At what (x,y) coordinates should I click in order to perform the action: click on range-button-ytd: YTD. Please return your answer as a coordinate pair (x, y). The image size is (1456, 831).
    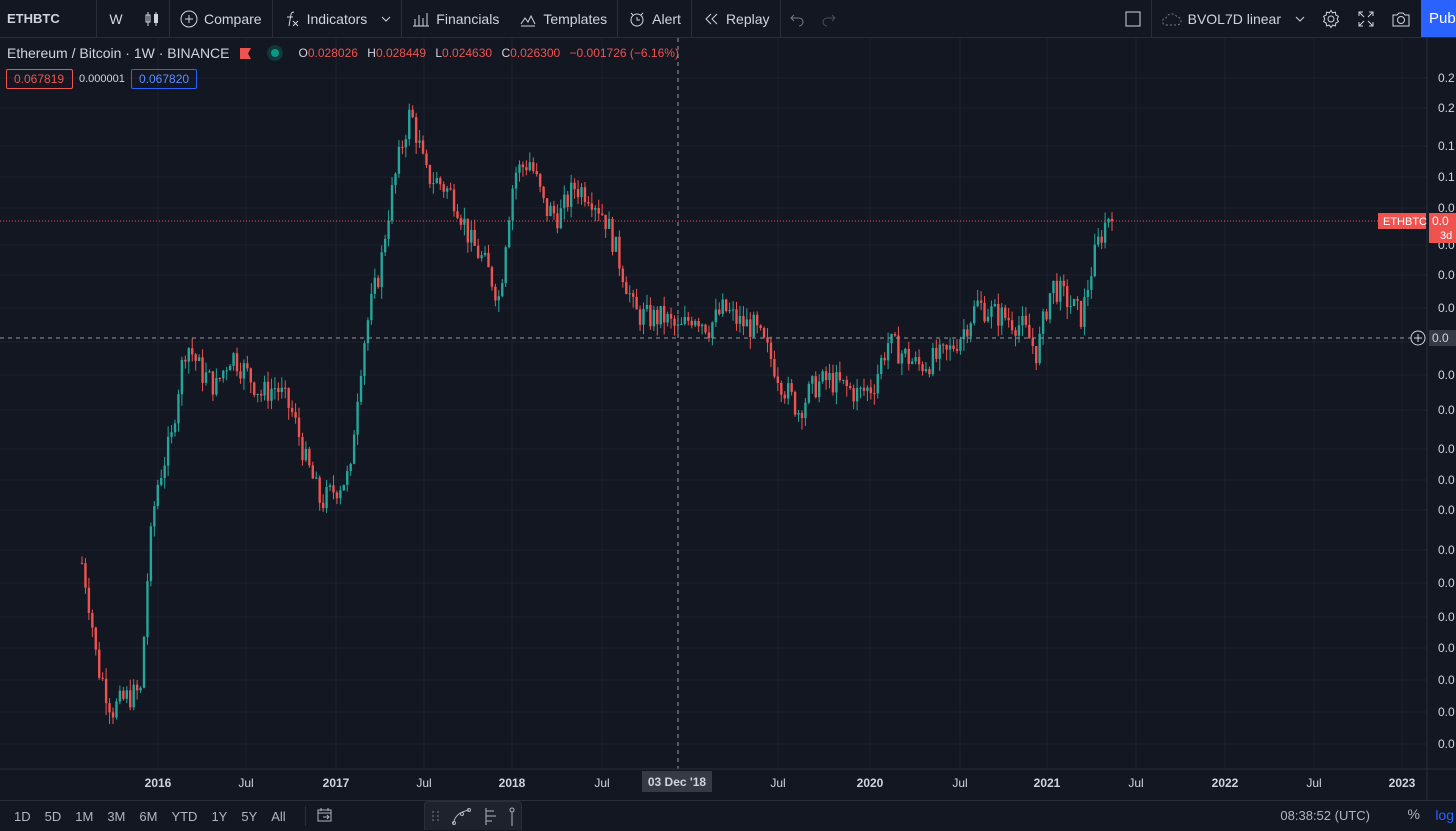
    Looking at the image, I should click on (184, 816).